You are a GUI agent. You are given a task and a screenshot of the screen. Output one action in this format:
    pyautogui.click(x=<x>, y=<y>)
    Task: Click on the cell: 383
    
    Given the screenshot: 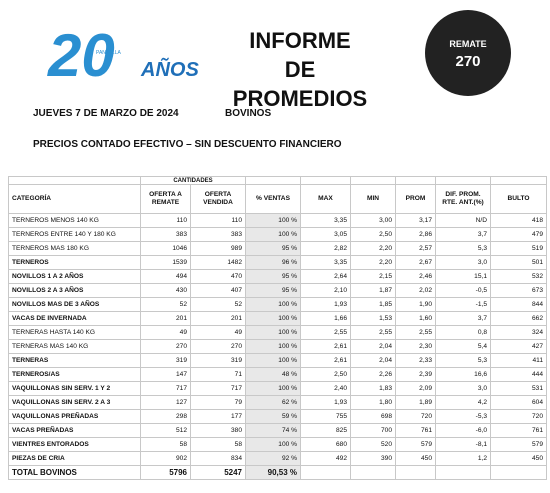 What is the action you would take?
    pyautogui.click(x=165, y=234)
    